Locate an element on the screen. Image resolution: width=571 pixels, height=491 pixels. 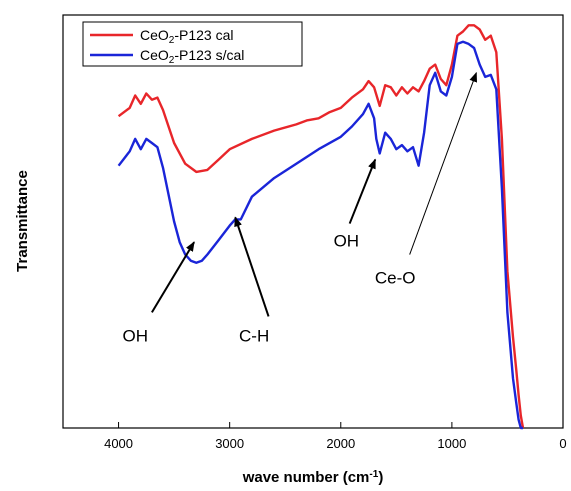
x-axis-ticks: 4000 3000 2000 1000 0 is located at coordinates (335, 436).